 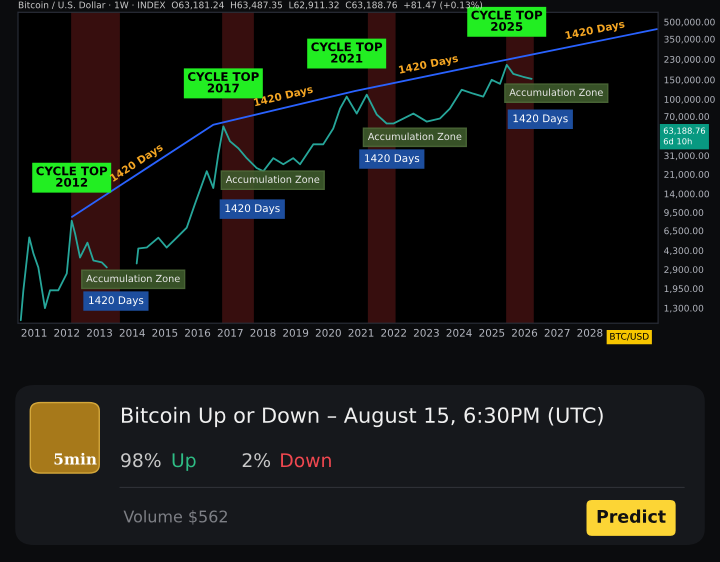 I want to click on x-tick-label: 2019, so click(x=295, y=332).